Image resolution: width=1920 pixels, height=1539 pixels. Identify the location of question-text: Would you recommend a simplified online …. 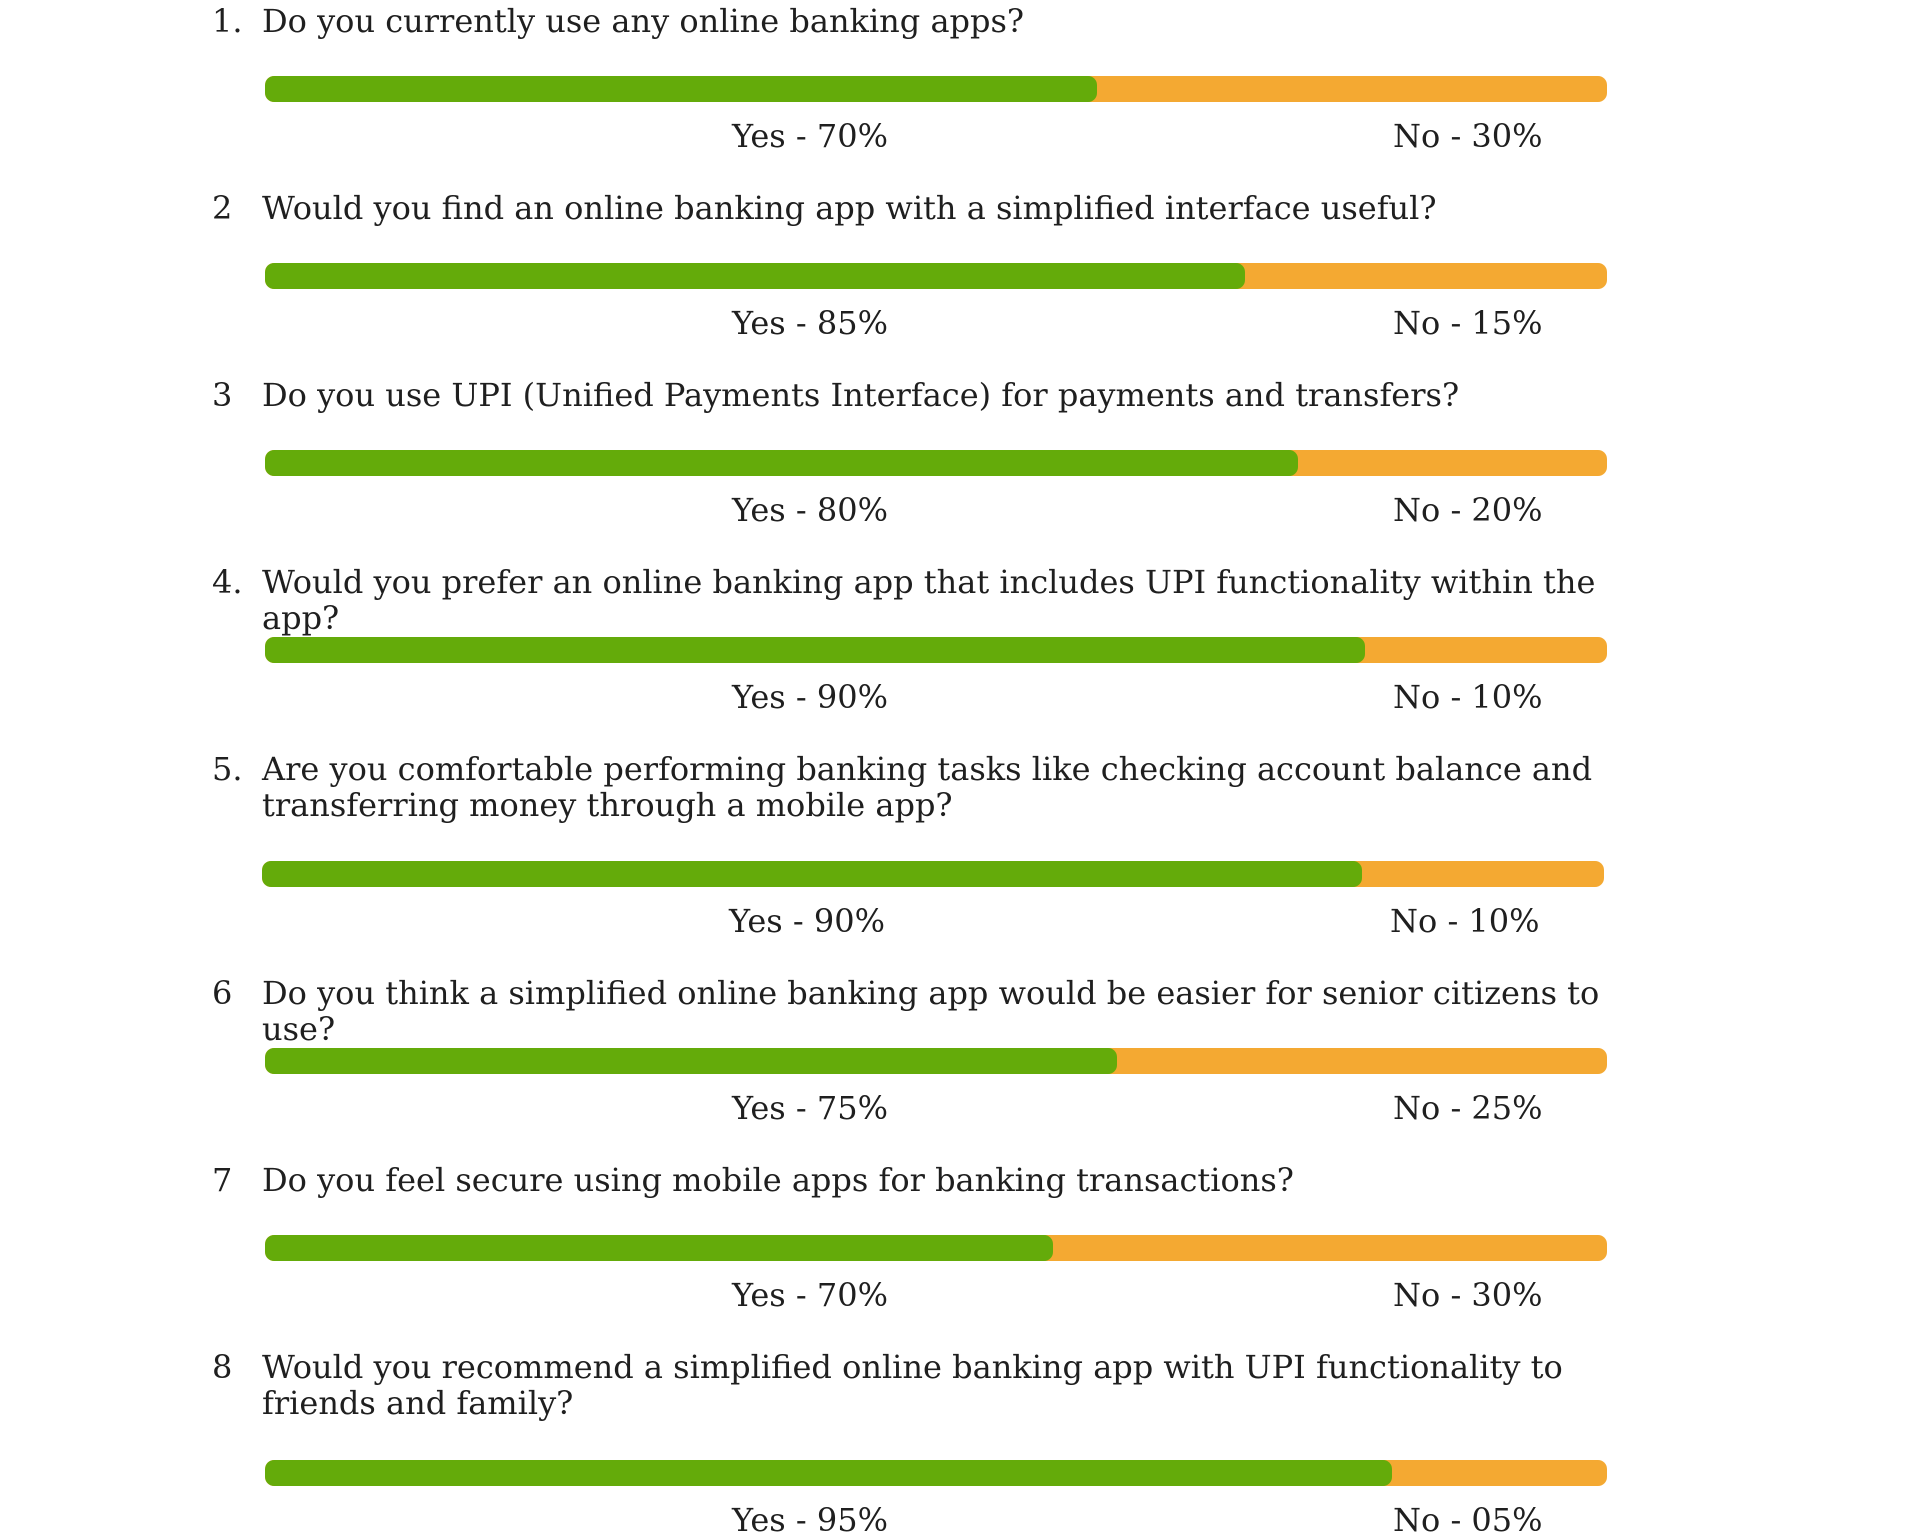
(912, 1385).